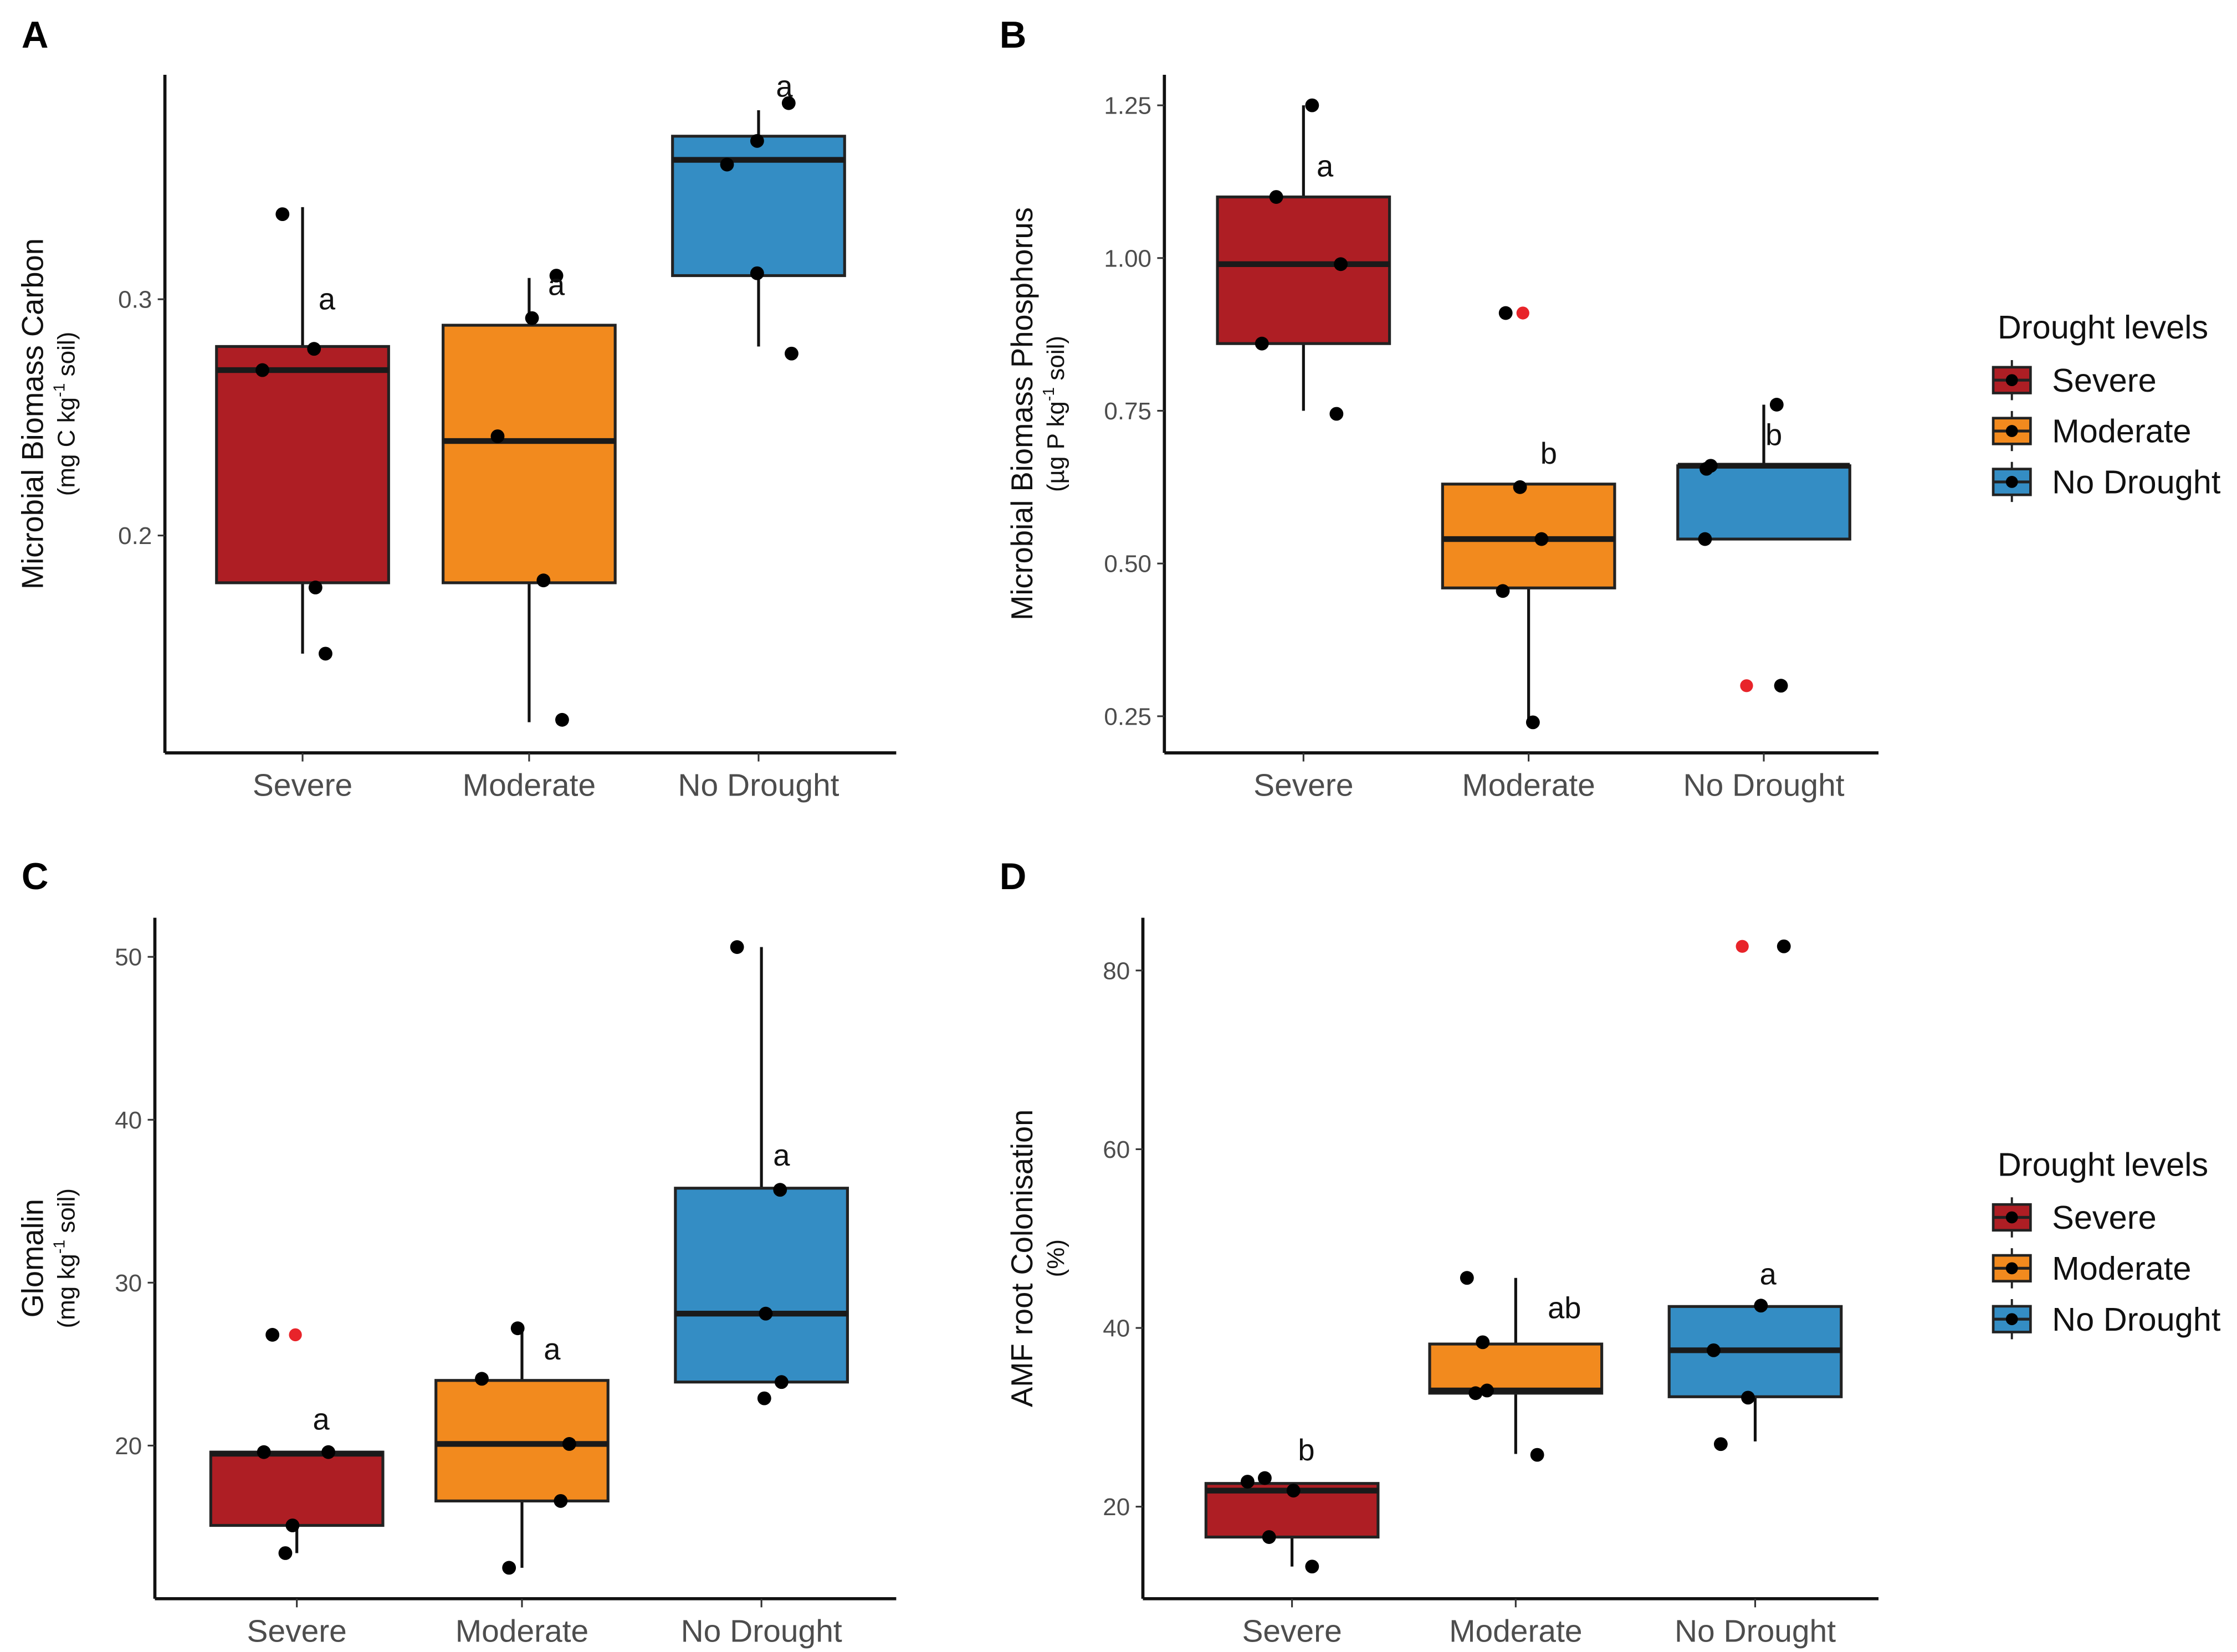  Describe the element at coordinates (35, 876) in the screenshot. I see `panel-letter: C` at that location.